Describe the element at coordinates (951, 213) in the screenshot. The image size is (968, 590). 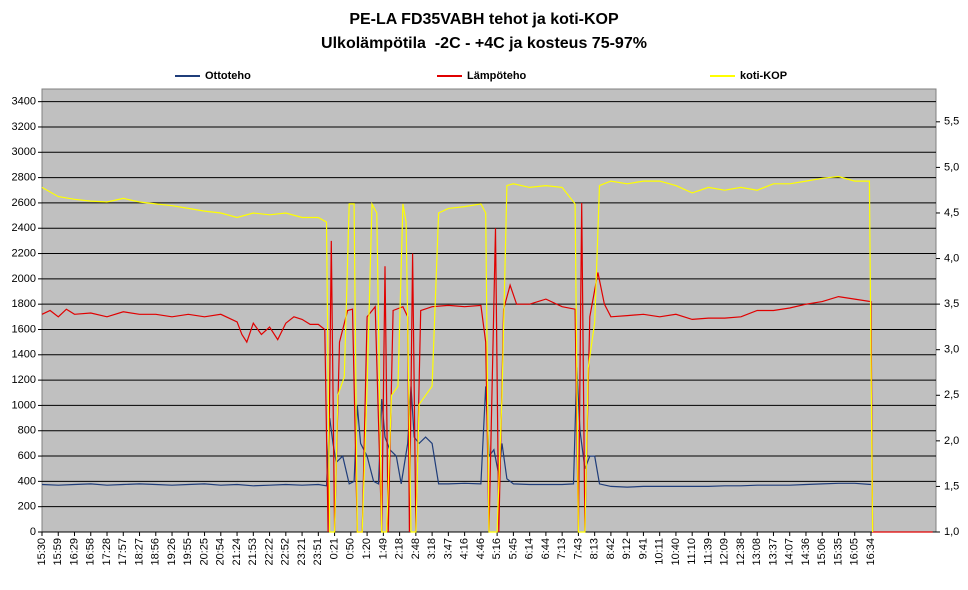
I see `y2-tick-label: 4,5` at that location.